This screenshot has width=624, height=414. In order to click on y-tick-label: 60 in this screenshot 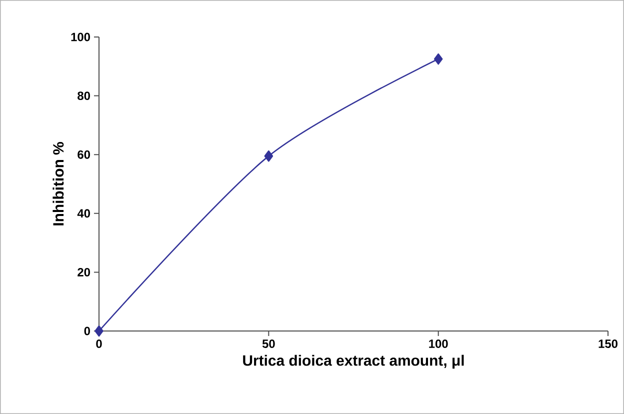, I will do `click(84, 154)`.